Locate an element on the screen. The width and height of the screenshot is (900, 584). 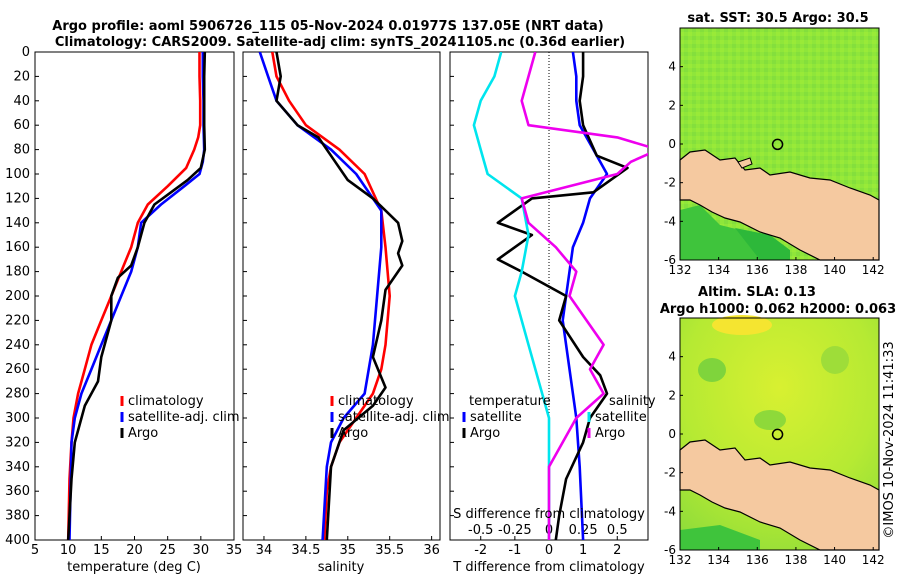
series-line-s-argo is located at coordinates (584, 296).